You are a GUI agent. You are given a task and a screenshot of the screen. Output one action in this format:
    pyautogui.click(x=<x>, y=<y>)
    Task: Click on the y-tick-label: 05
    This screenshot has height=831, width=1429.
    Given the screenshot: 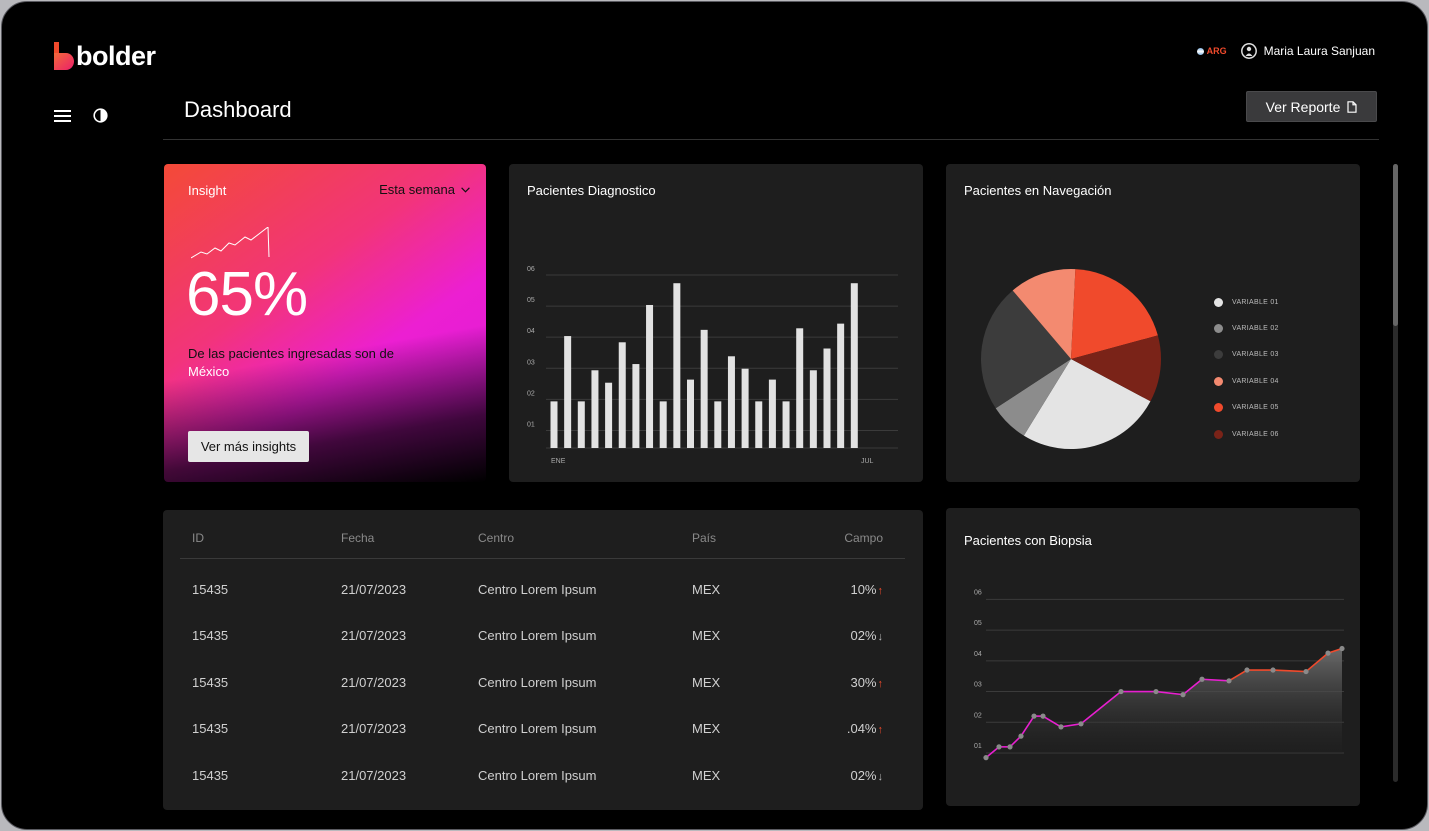 What is the action you would take?
    pyautogui.click(x=531, y=300)
    